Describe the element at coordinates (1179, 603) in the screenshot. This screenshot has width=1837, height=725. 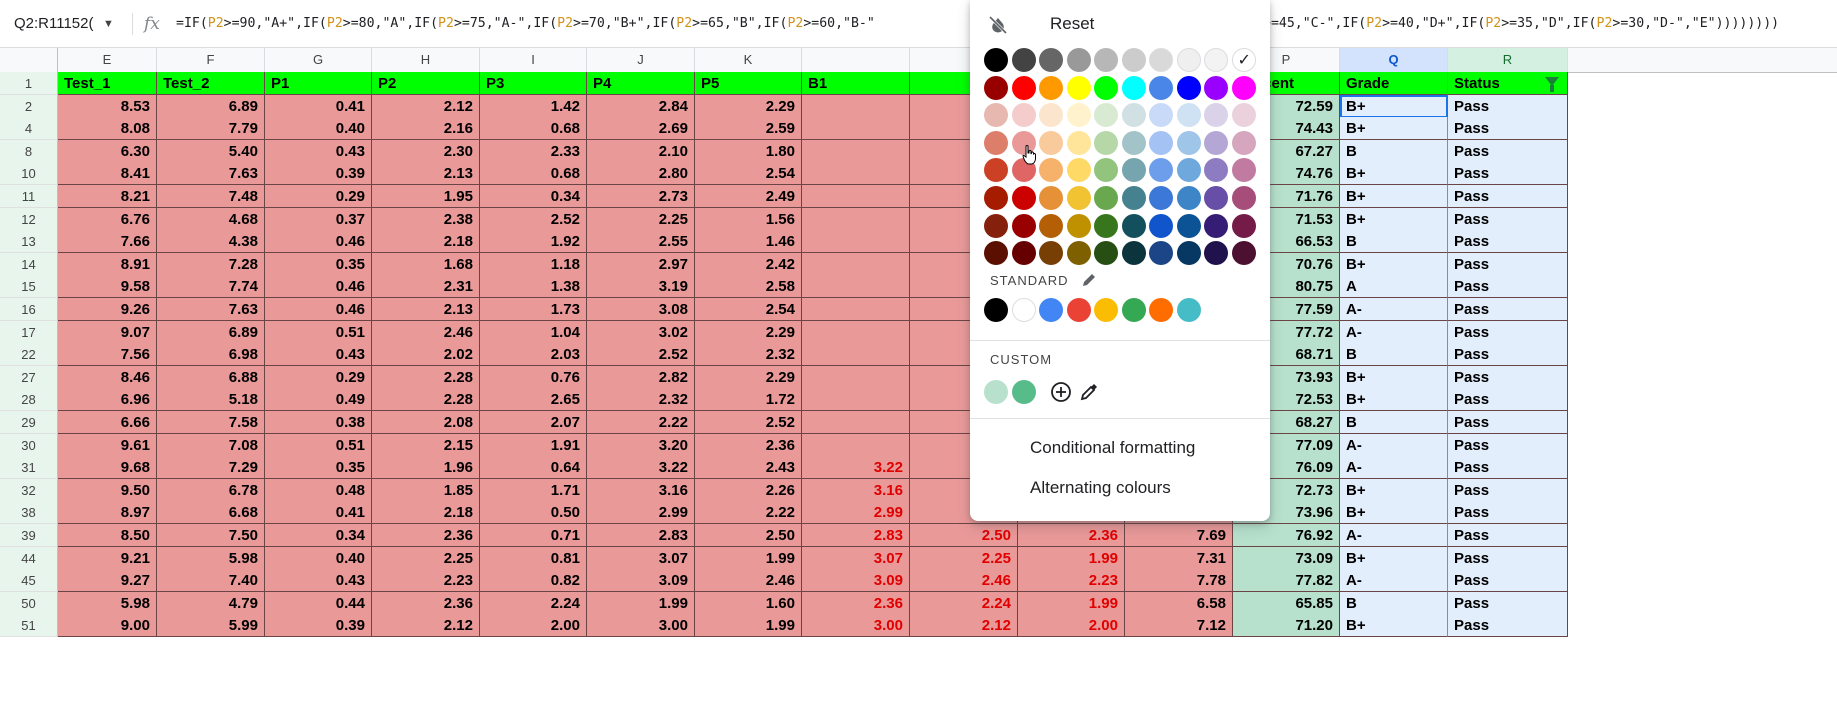
I see `table-cell: 6.58` at that location.